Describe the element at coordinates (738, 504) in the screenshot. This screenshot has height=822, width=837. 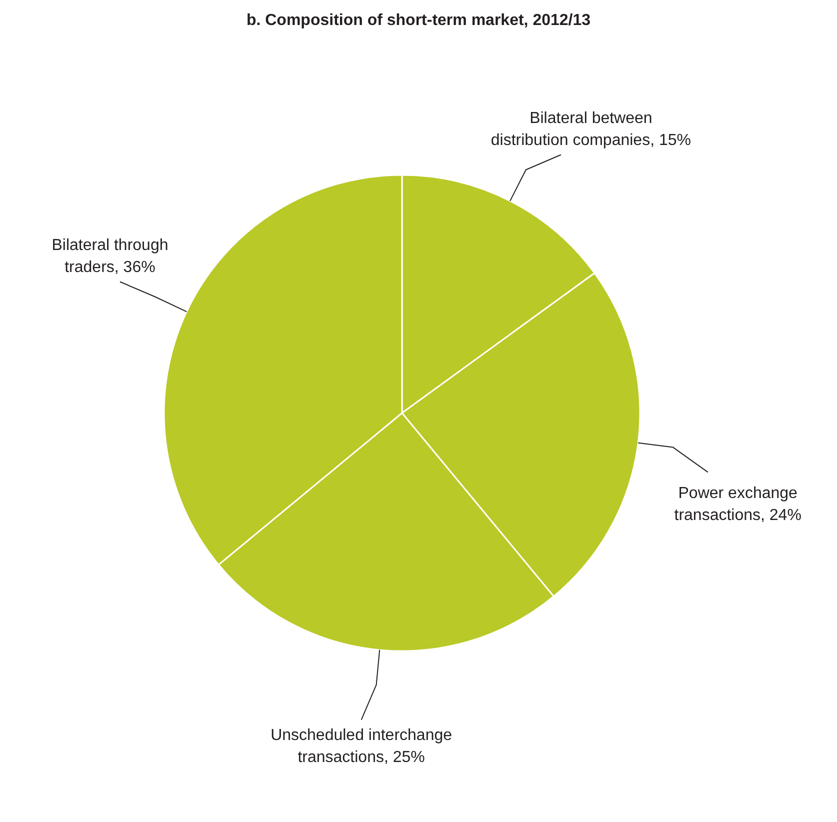
I see `slice-label: Power exchange transactions, 24%` at that location.